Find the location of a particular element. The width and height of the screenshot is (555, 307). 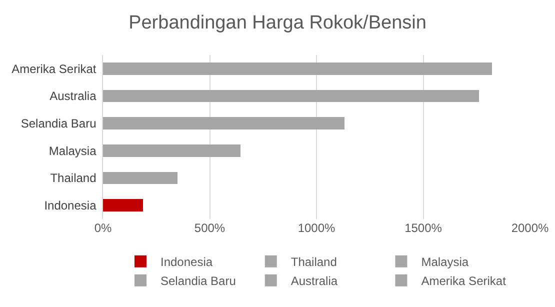

x-tick-label: 500% is located at coordinates (210, 228).